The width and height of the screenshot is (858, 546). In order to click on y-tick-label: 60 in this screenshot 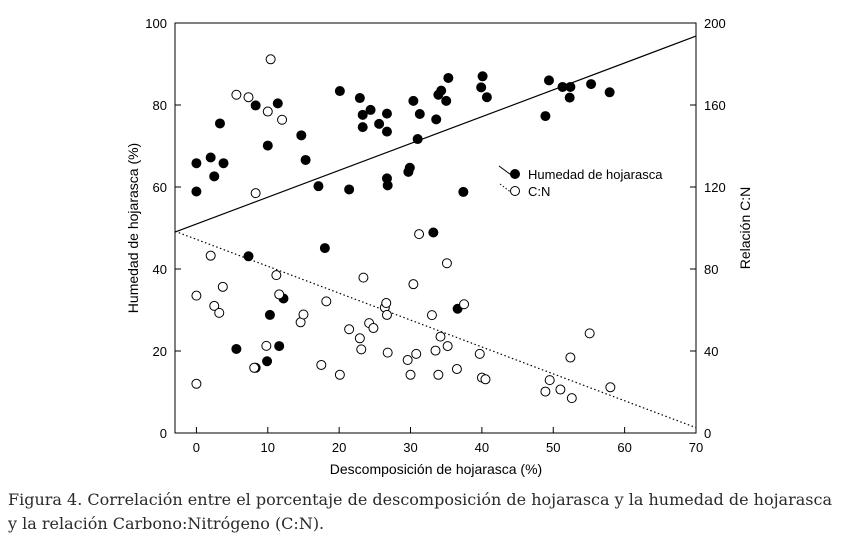, I will do `click(160, 187)`.